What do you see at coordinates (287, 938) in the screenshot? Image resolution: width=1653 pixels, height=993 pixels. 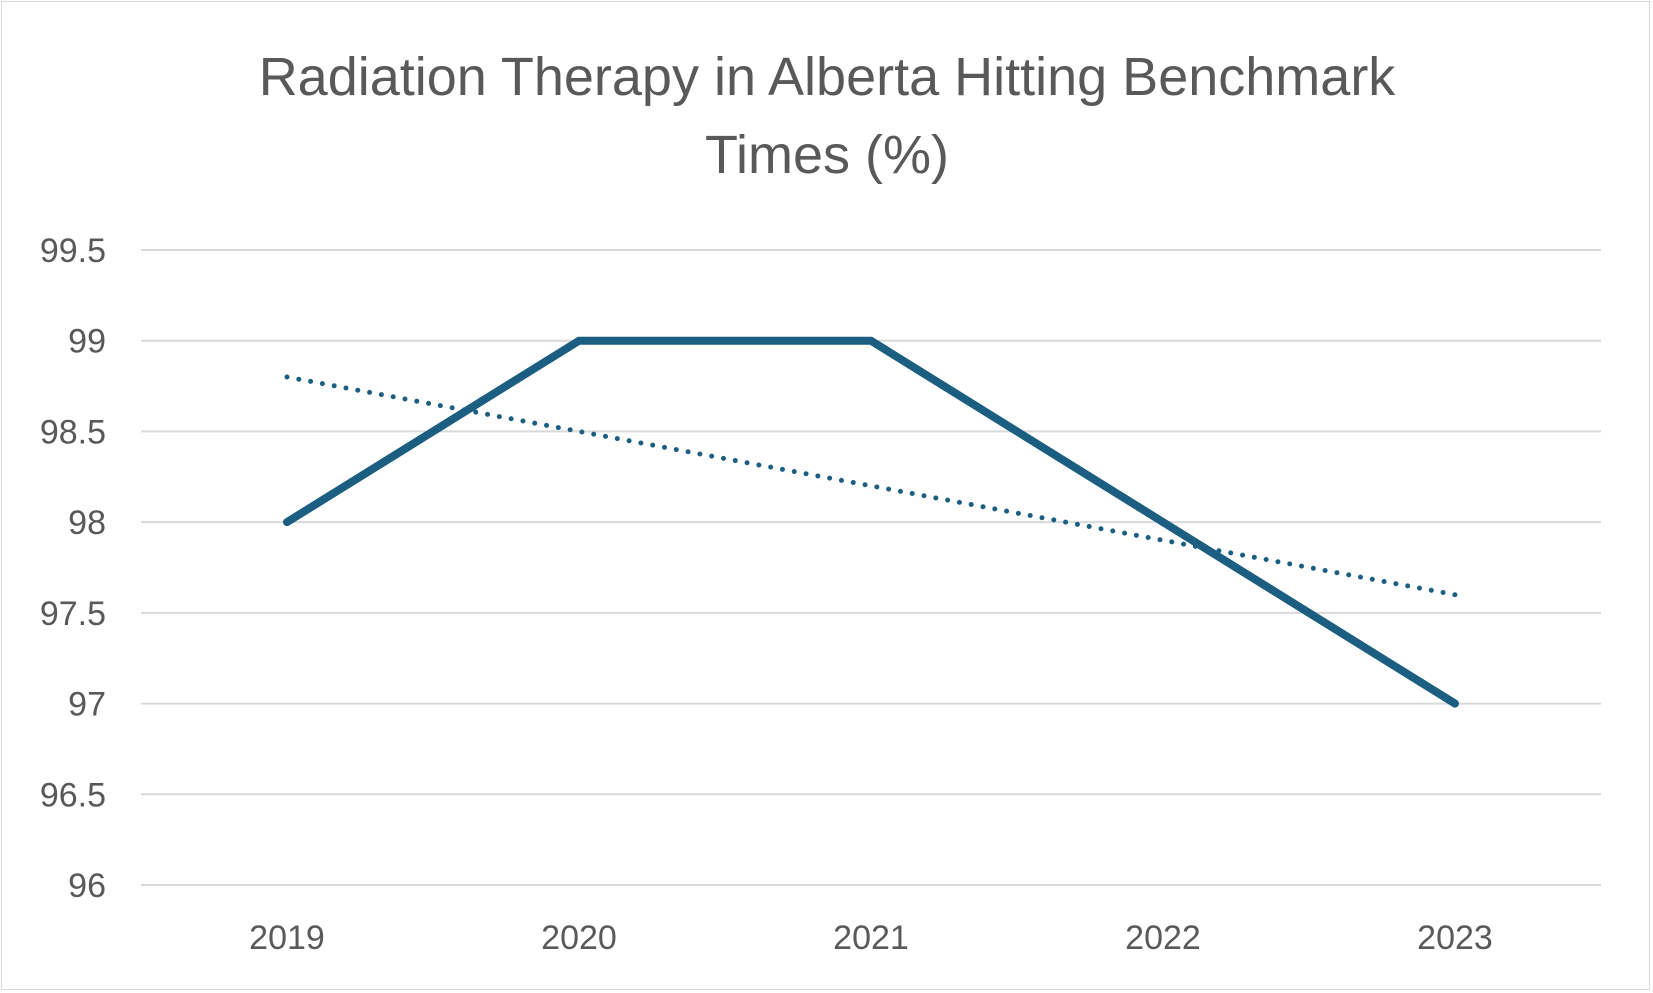 I see `x-tick-label: 2019` at bounding box center [287, 938].